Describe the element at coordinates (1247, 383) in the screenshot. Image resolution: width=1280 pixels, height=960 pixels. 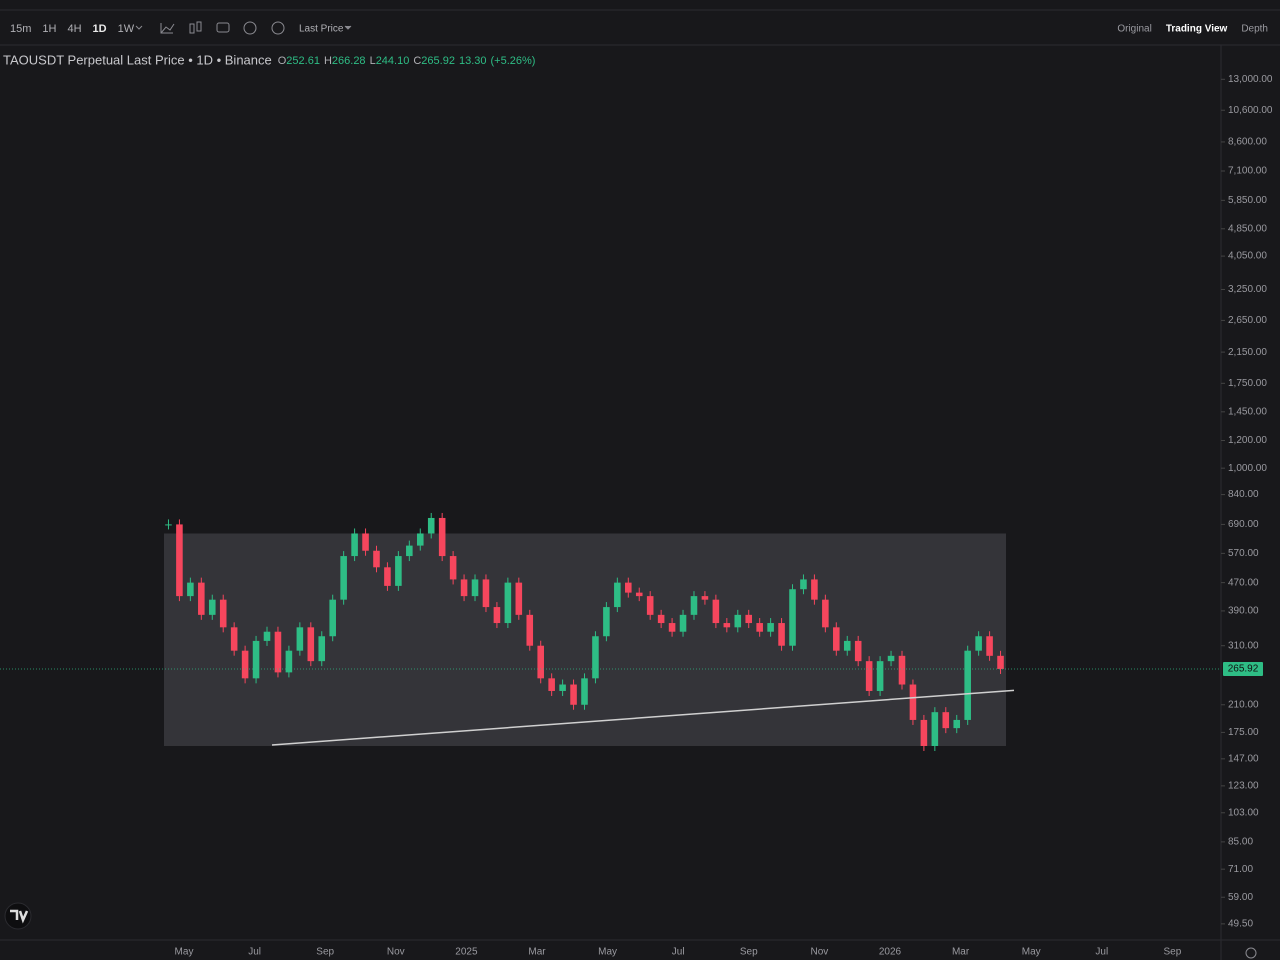
I see `y-tick-label: 1,750.00` at that location.